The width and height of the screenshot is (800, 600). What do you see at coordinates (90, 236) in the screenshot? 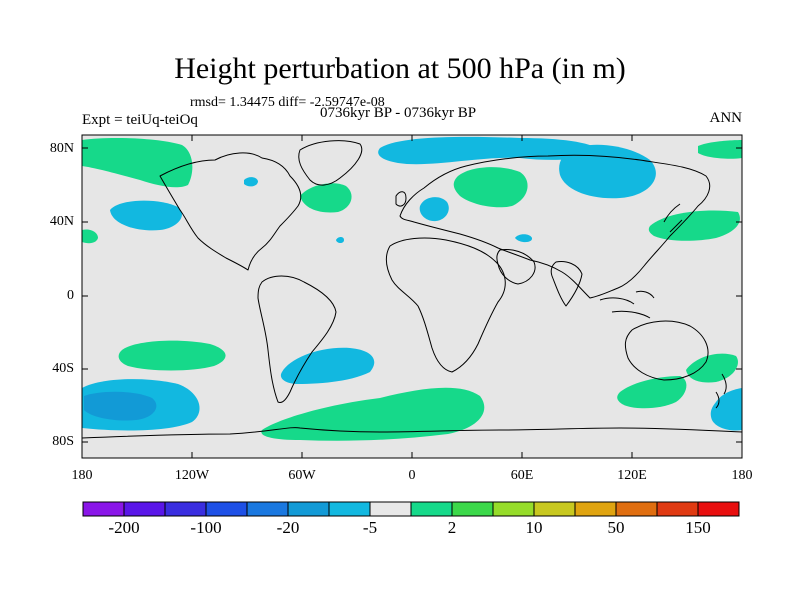
I see `positive-anomaly-pacific-west-edge` at bounding box center [90, 236].